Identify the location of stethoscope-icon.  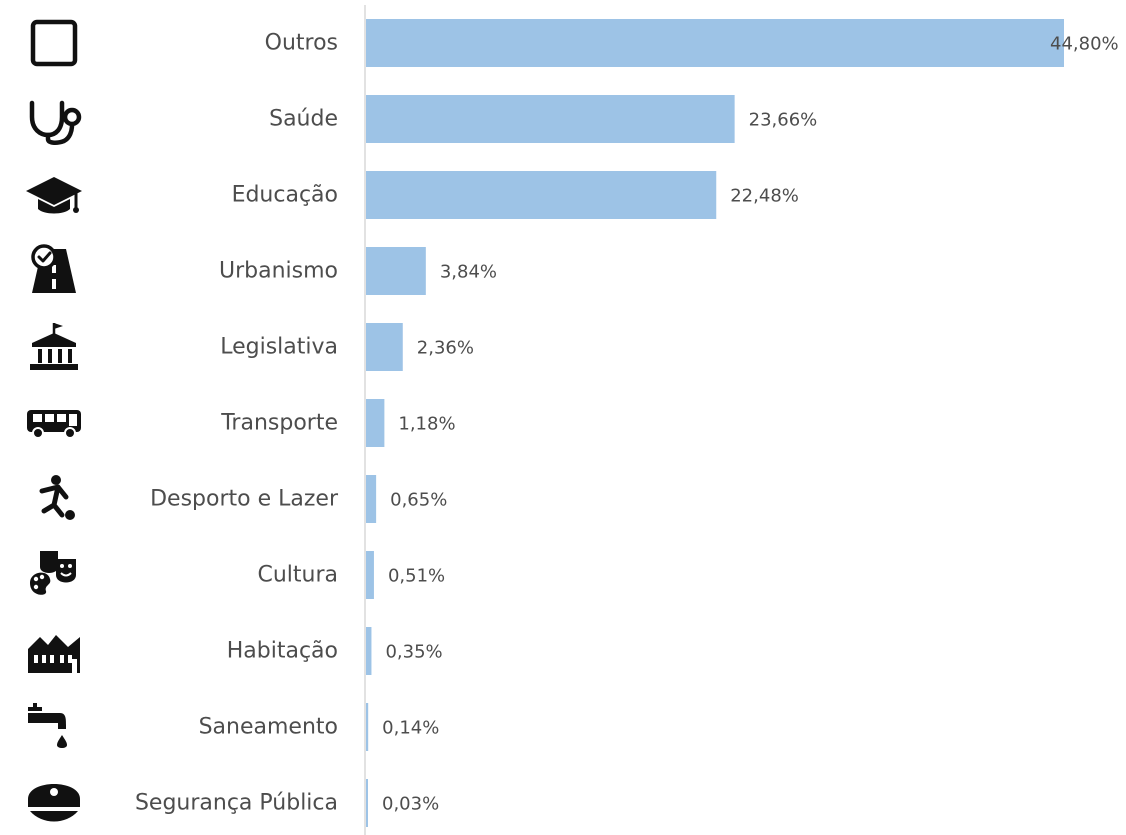
(55, 122).